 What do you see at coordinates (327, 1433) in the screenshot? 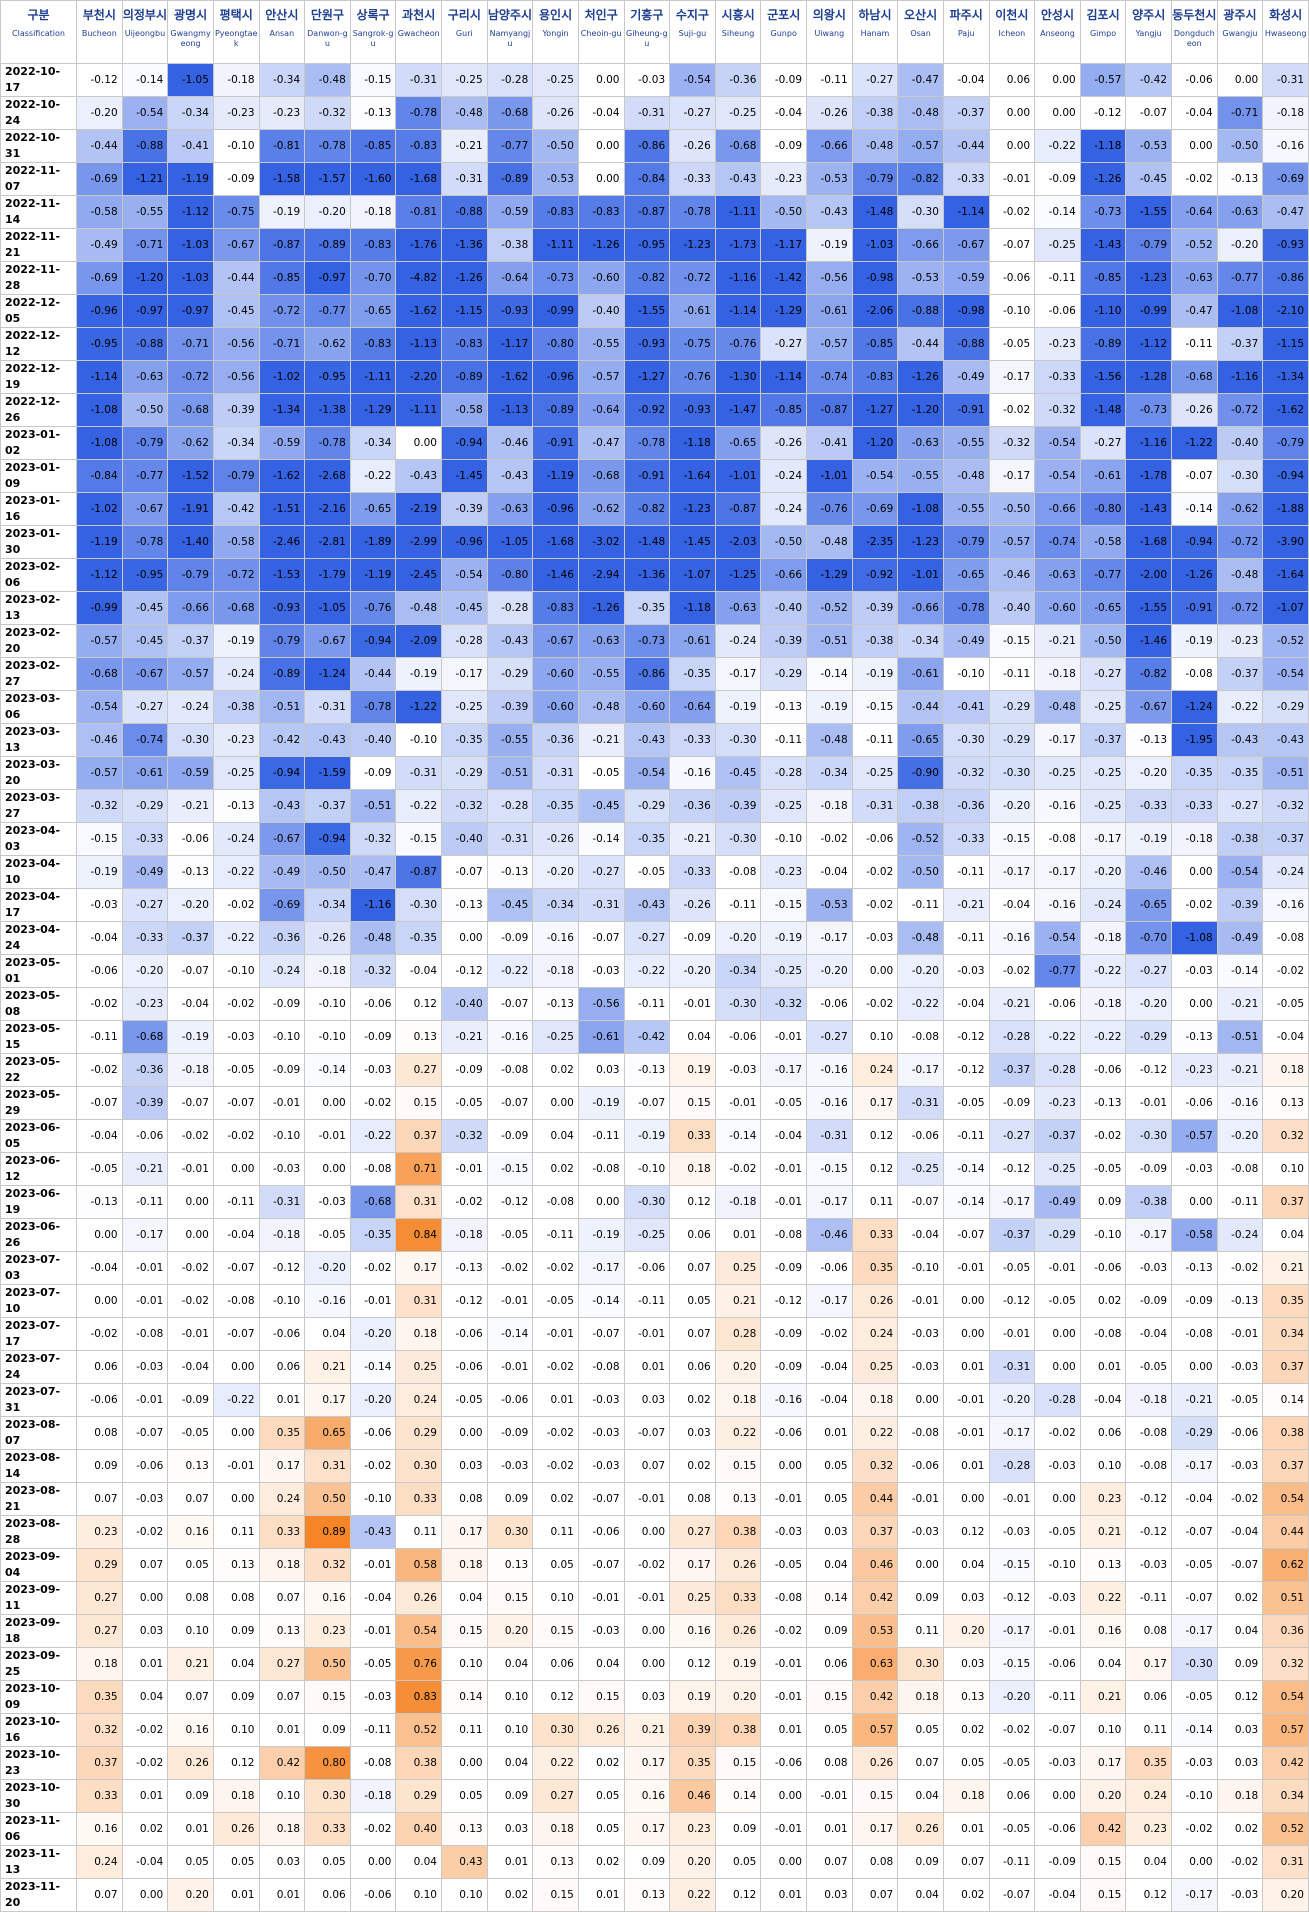
I see `value-cell: 0.65` at bounding box center [327, 1433].